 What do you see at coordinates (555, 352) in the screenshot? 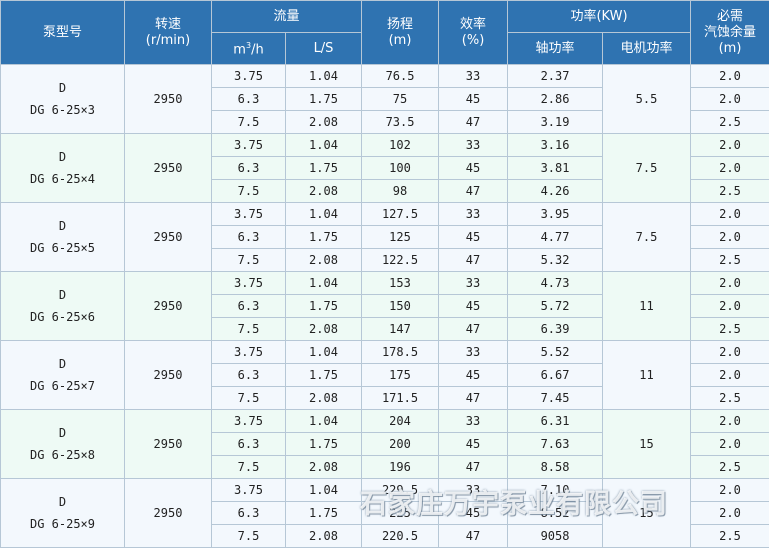
I see `shaft-power-cell: 5.52` at bounding box center [555, 352].